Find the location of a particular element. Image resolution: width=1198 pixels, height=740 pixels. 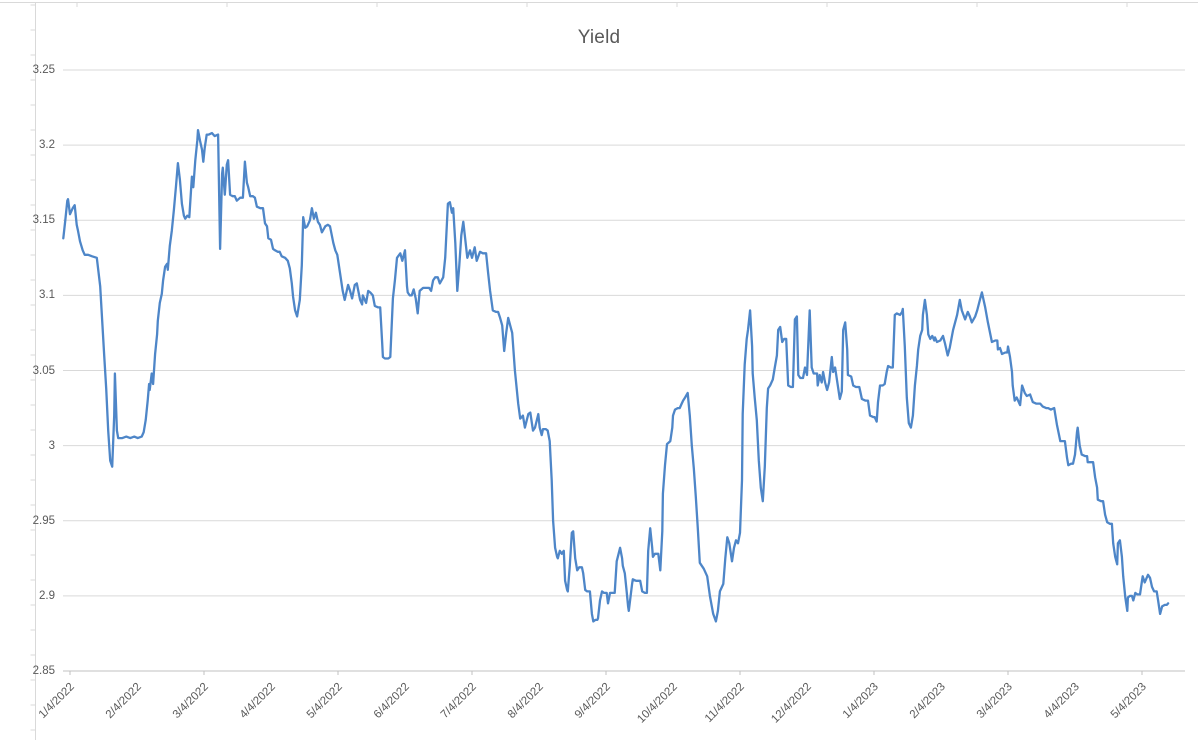

y-axis-label: 3.1 is located at coordinates (47, 295).